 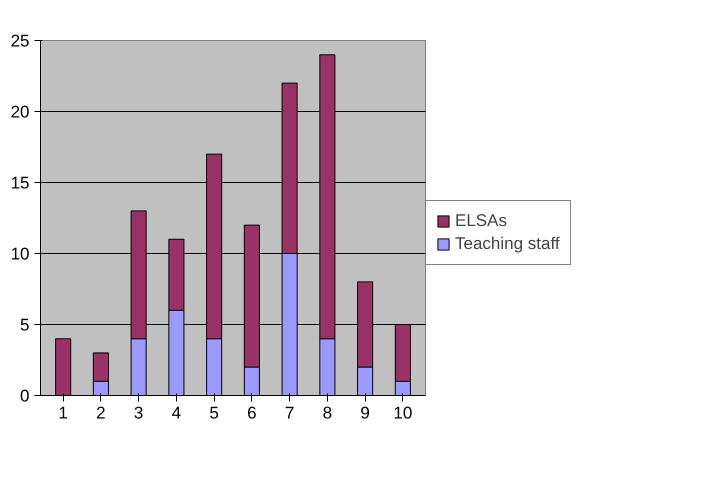 I want to click on legend-label: ELSAs, so click(x=481, y=221).